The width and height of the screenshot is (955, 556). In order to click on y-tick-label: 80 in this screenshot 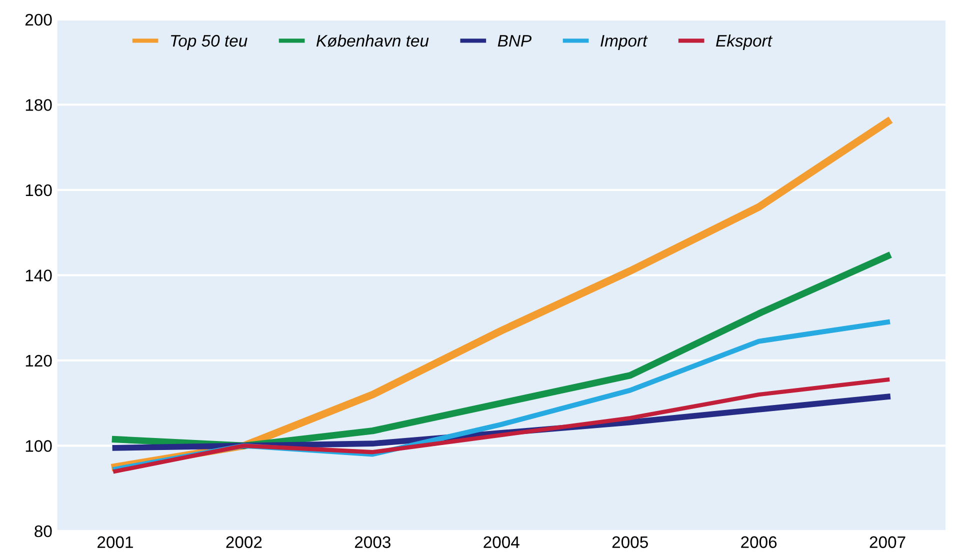, I will do `click(43, 531)`.